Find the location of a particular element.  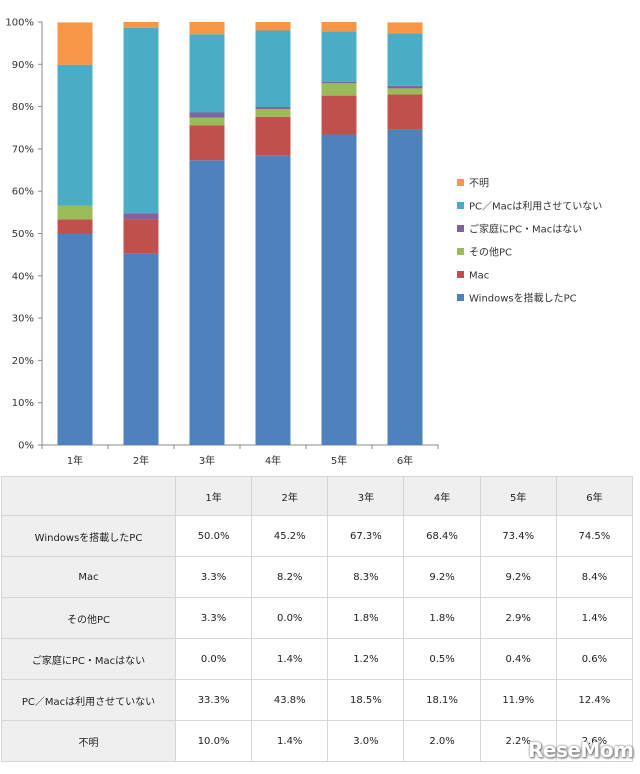

table-cell: 0.0% is located at coordinates (213, 659).